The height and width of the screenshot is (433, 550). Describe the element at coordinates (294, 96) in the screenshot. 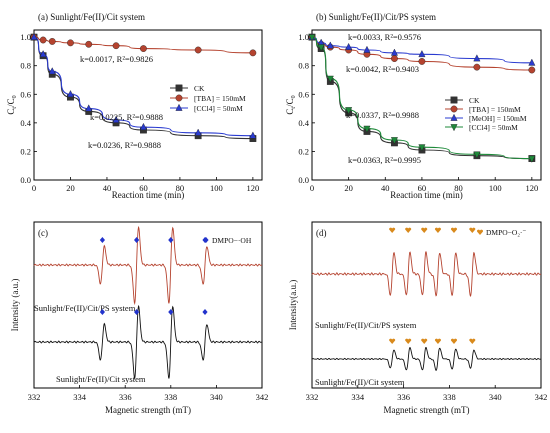

I see `y-axis-title-part: 0` at that location.